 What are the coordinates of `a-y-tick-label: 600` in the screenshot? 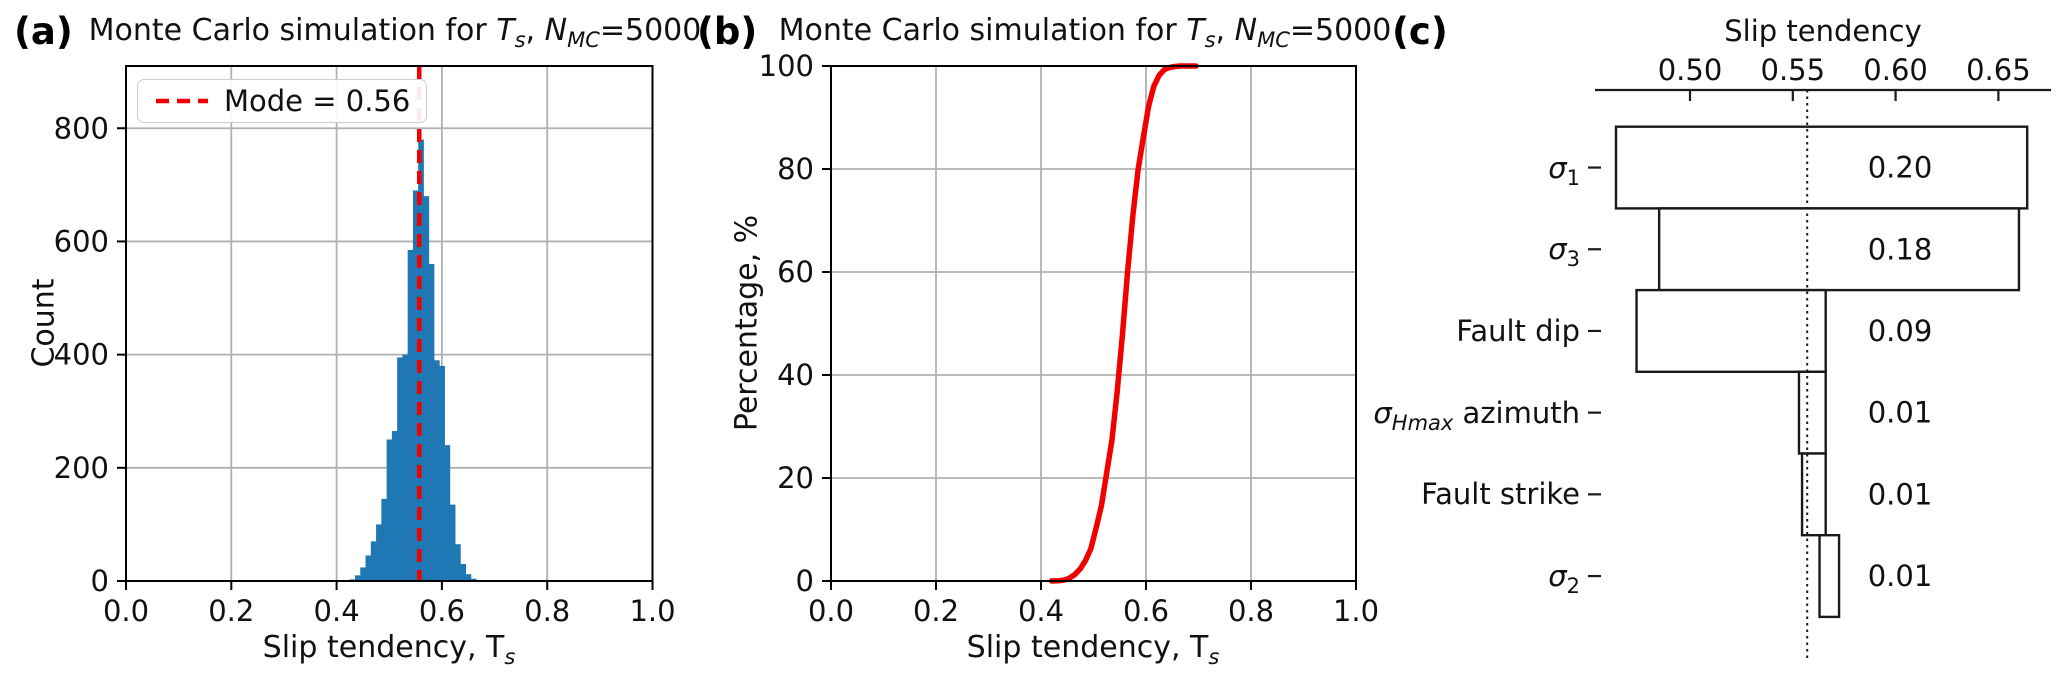 It's located at (81, 241).